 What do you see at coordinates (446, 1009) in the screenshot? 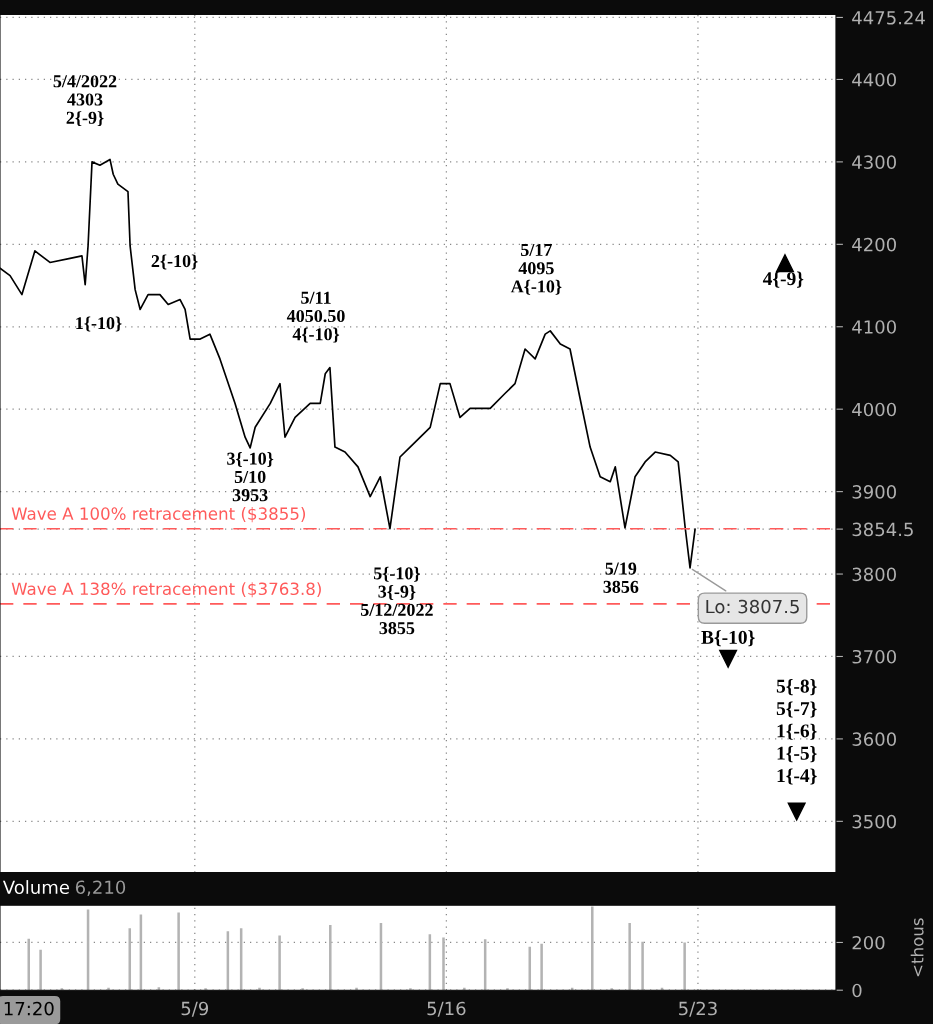
I see `x-tick-label: 5/16` at bounding box center [446, 1009].